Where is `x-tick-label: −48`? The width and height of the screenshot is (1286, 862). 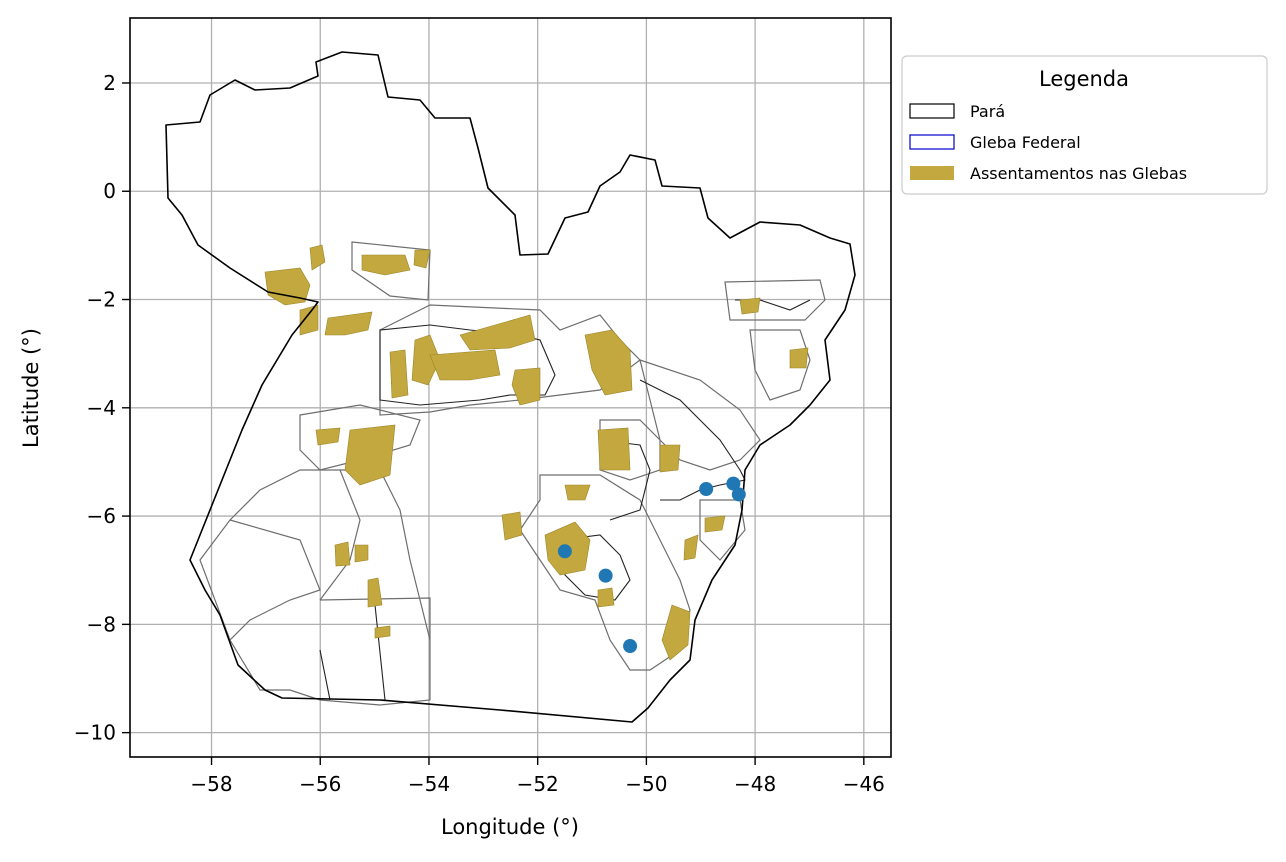 x-tick-label: −48 is located at coordinates (755, 784).